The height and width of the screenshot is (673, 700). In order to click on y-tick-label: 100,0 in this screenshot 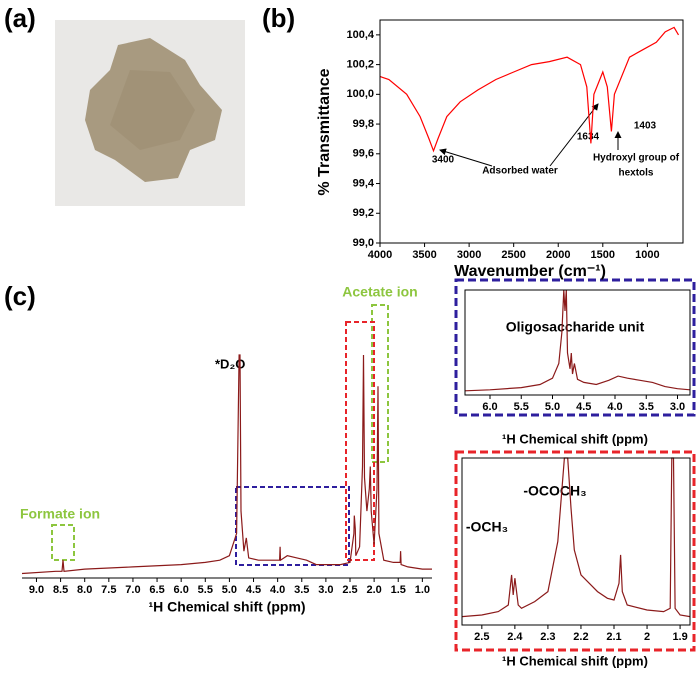, I will do `click(360, 94)`.